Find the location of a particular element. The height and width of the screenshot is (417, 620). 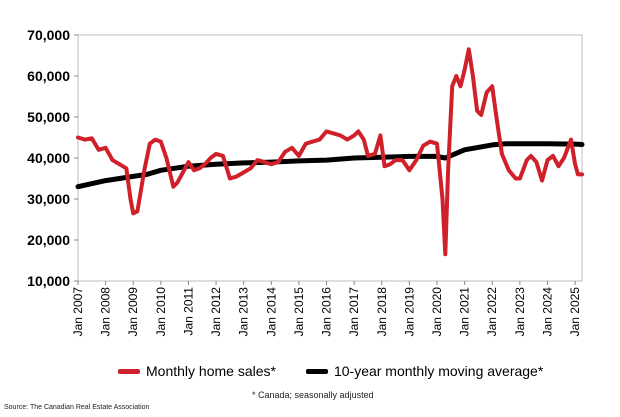

legend-item-average: 10-year monthly moving average* is located at coordinates (424, 371).